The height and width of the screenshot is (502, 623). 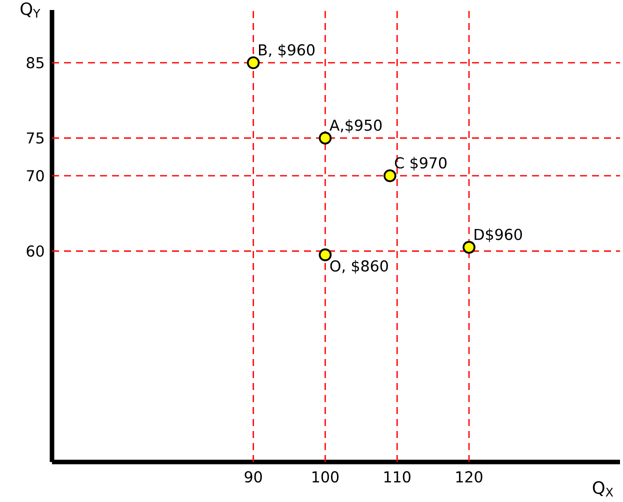 I want to click on annotation: A,$950, so click(x=356, y=126).